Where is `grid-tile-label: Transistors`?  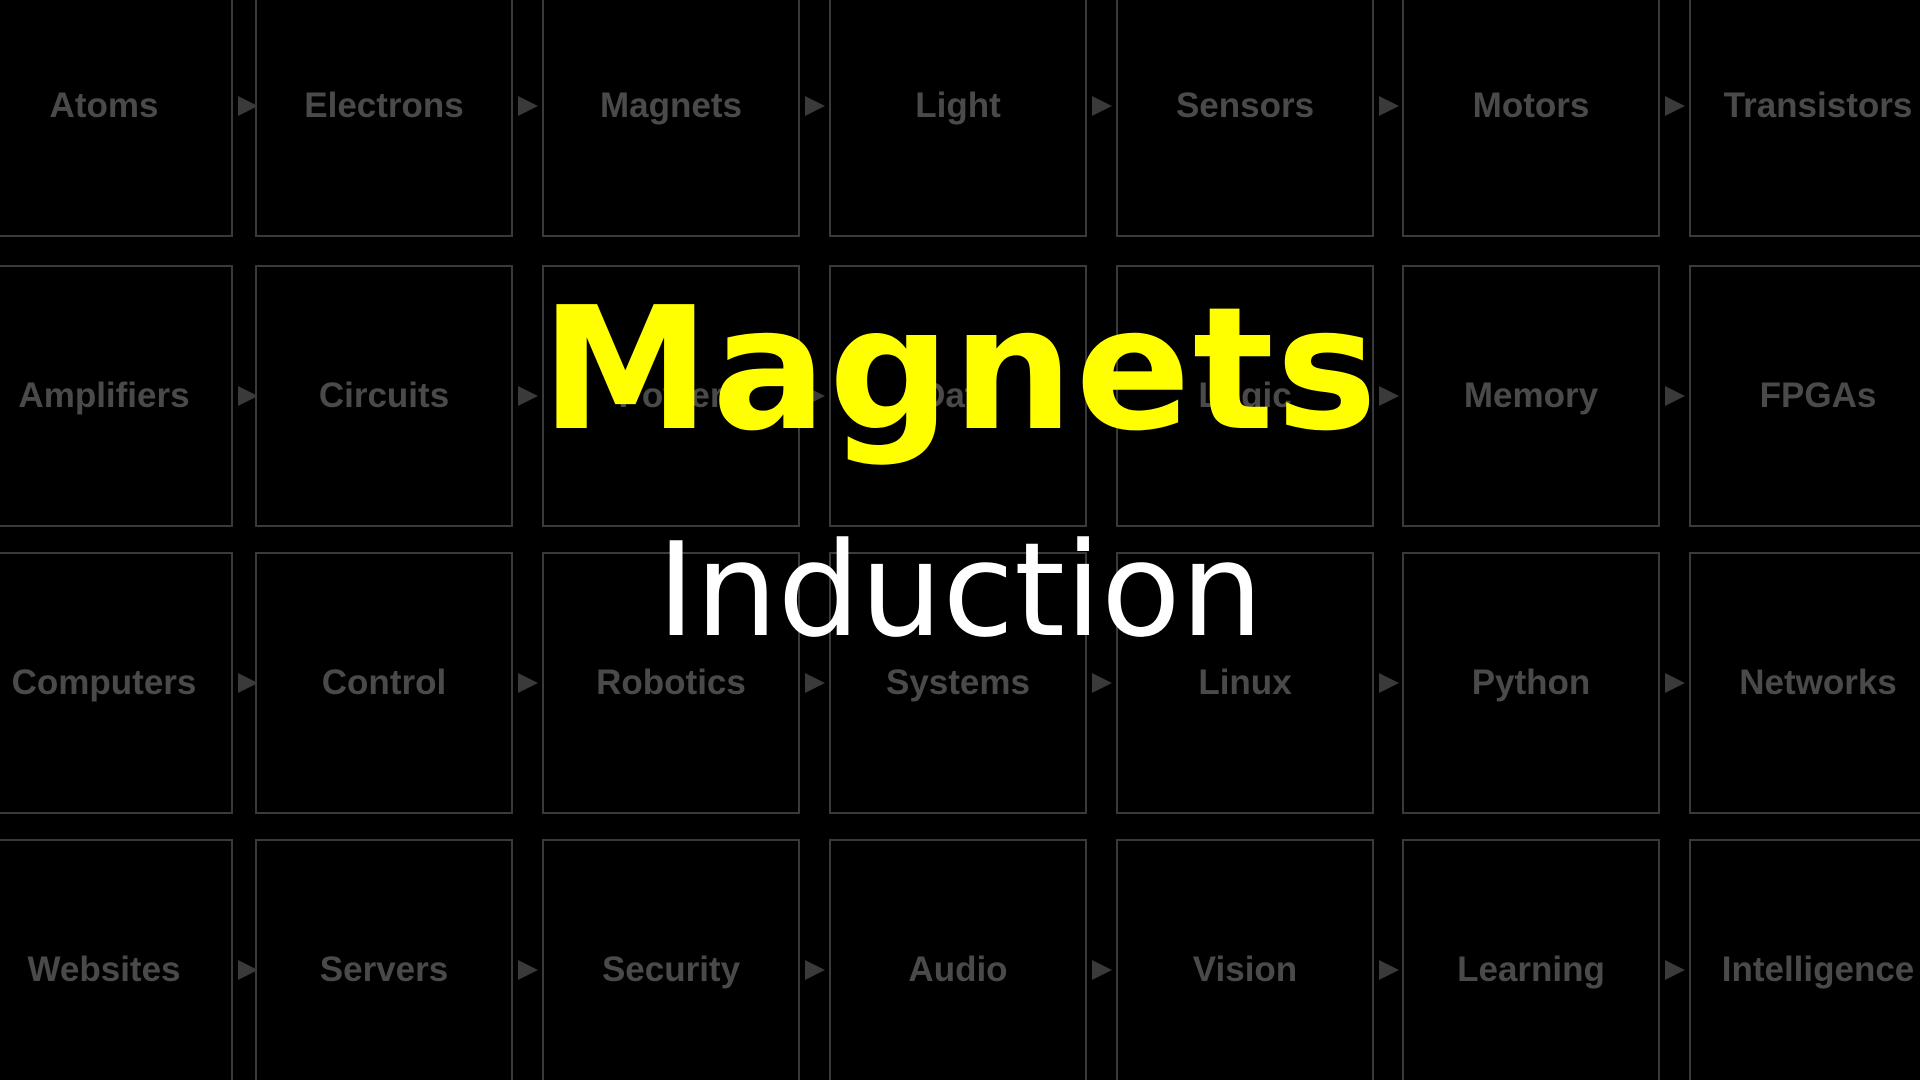
grid-tile-label: Transistors is located at coordinates (1818, 105).